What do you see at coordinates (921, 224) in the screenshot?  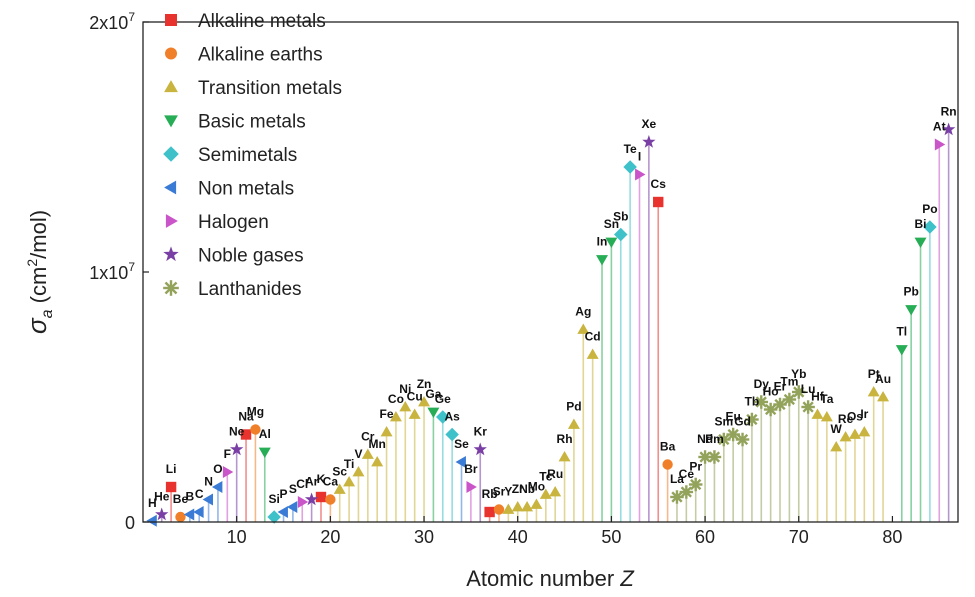 I see `element-label-bi: Bi` at bounding box center [921, 224].